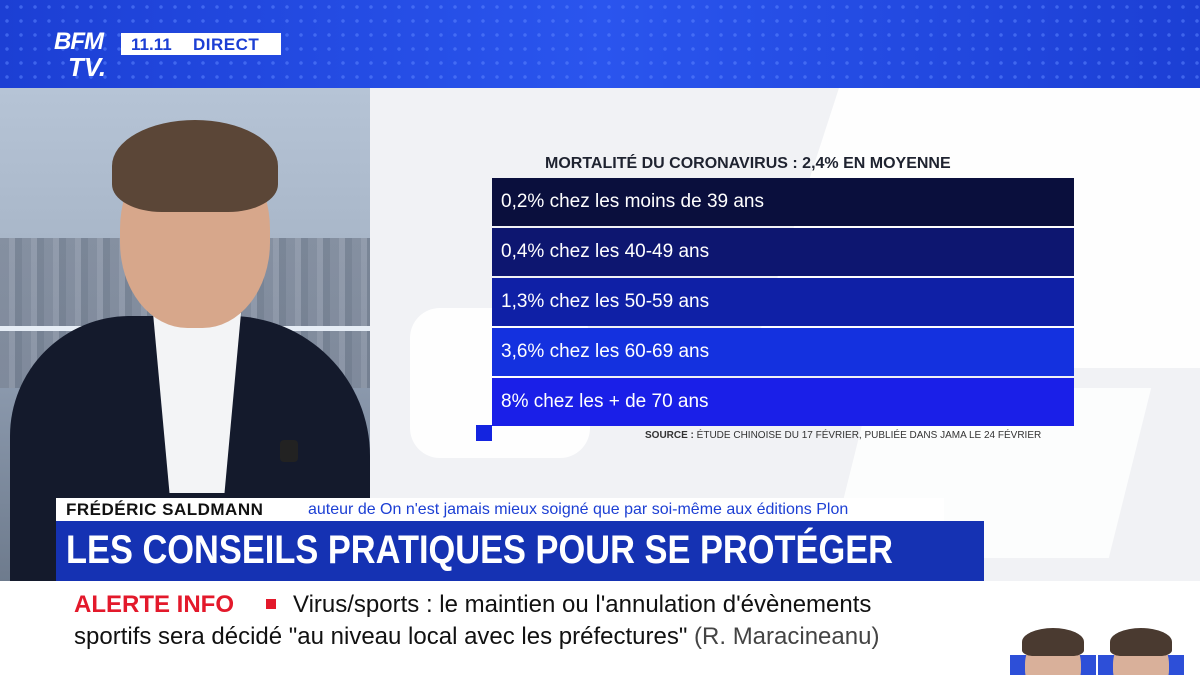 Image resolution: width=1200 pixels, height=675 pixels. I want to click on mortality-row: 0,2% chez les moins de 39 ans, so click(783, 202).